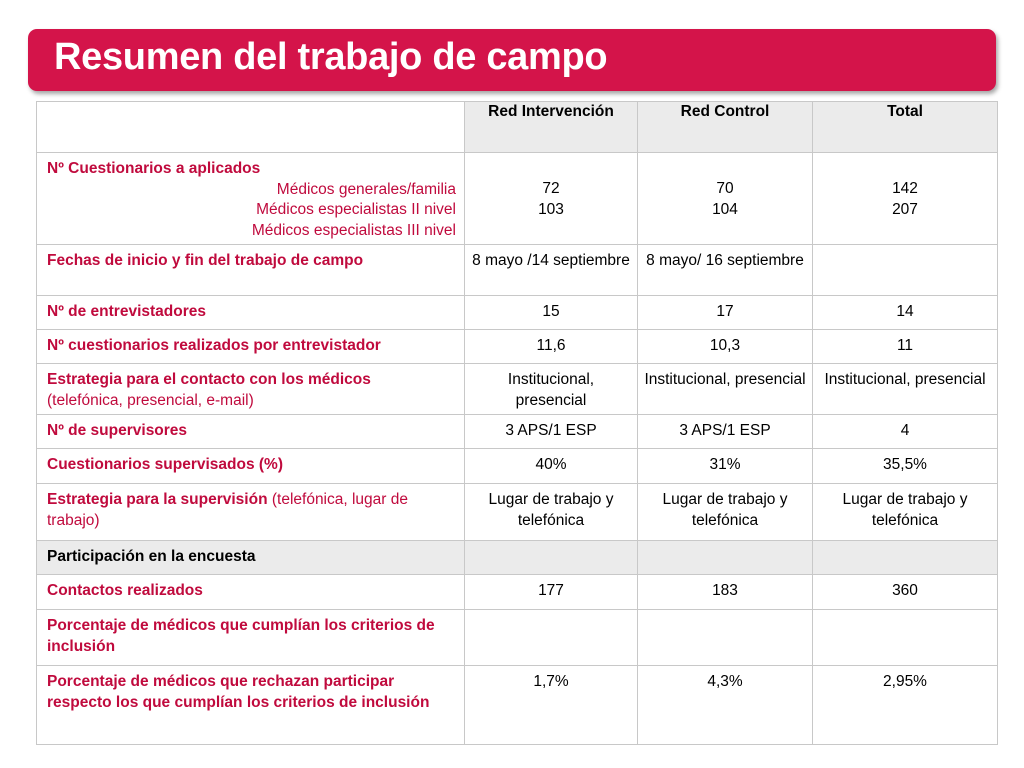 This screenshot has height=768, width=1024. I want to click on table-header-row: Red Intervención Red Control Total, so click(517, 127).